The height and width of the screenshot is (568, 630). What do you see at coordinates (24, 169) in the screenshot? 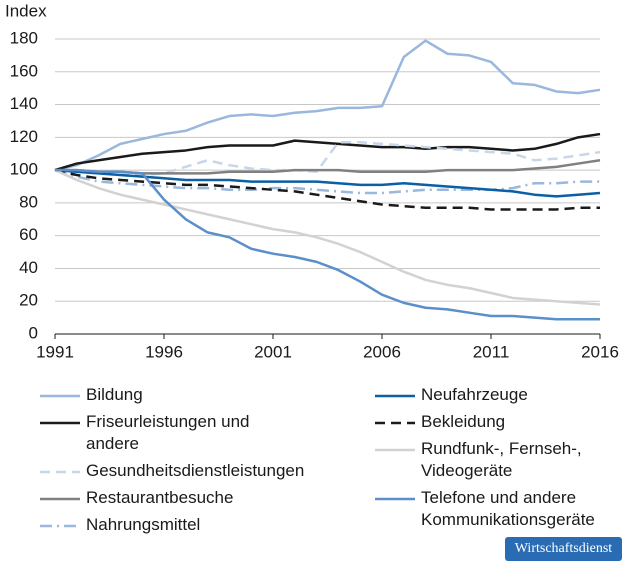
I see `y-tick-label: 100` at bounding box center [24, 169].